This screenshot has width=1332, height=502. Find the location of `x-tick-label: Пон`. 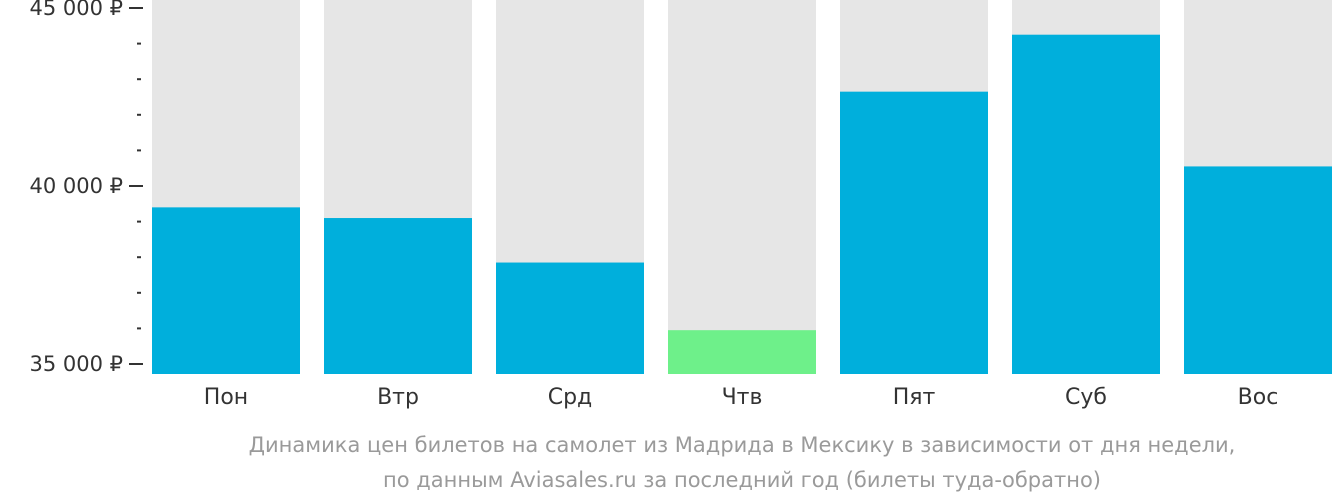

x-tick-label: Пон is located at coordinates (226, 397).